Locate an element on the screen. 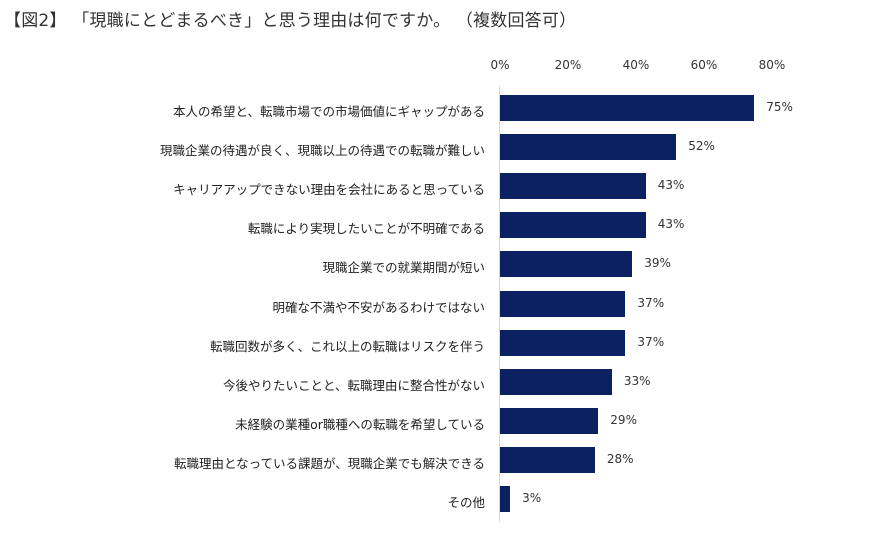 The image size is (870, 534). bar-row: 未経験の業種or職種への転職を希望している 29% is located at coordinates (435, 424).